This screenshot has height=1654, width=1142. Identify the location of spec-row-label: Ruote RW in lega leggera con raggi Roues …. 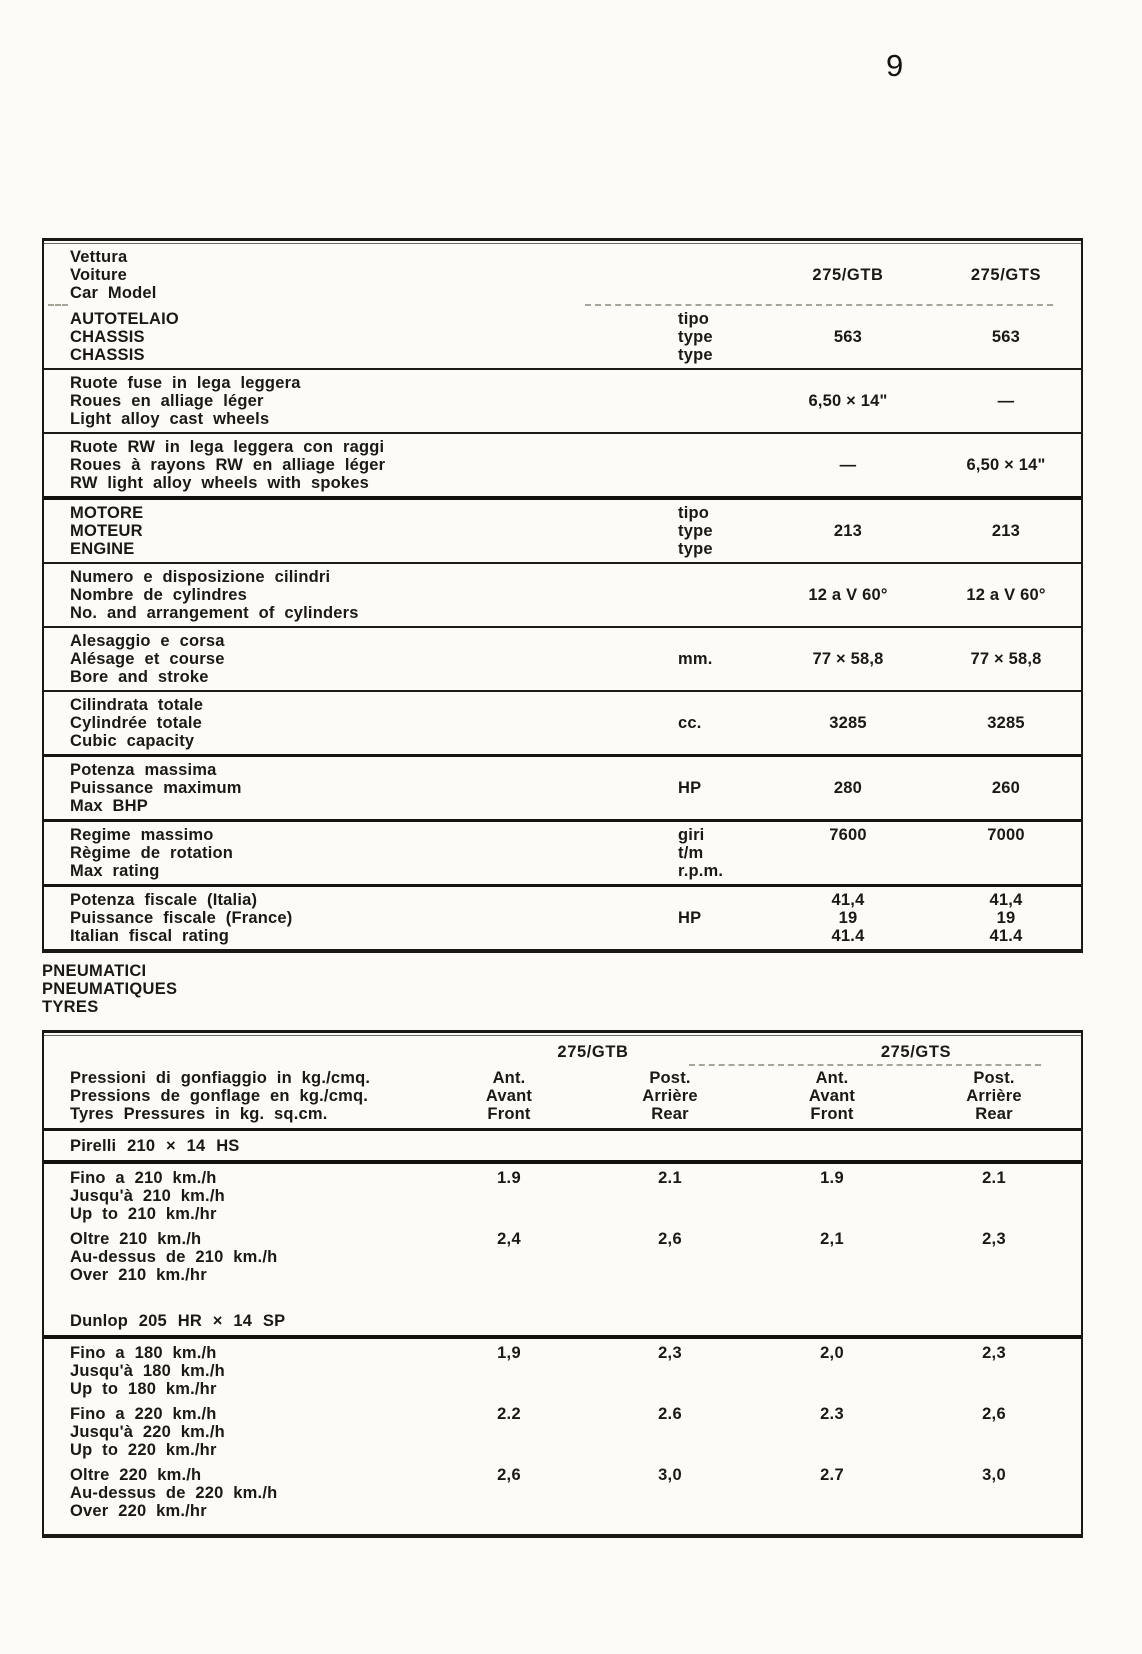
(361, 465).